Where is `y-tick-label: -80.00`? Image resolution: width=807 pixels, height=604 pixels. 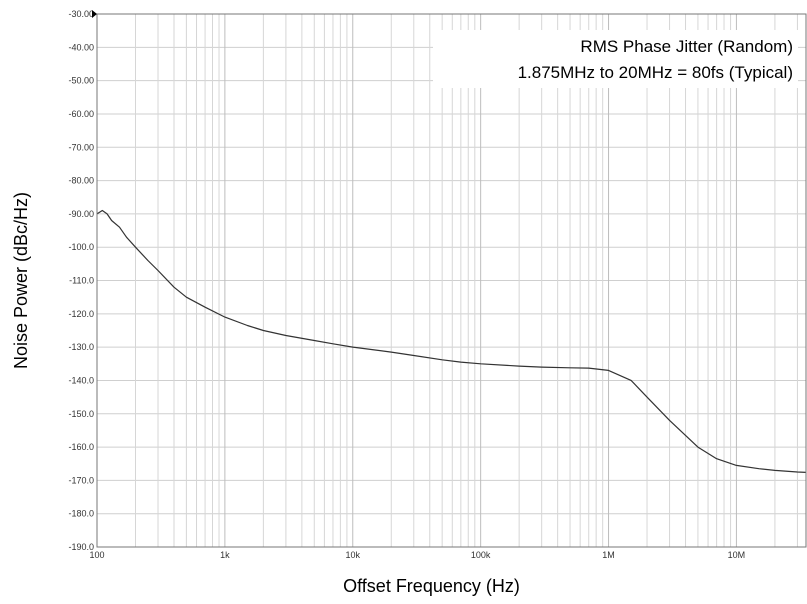 y-tick-label: -80.00 is located at coordinates (81, 181).